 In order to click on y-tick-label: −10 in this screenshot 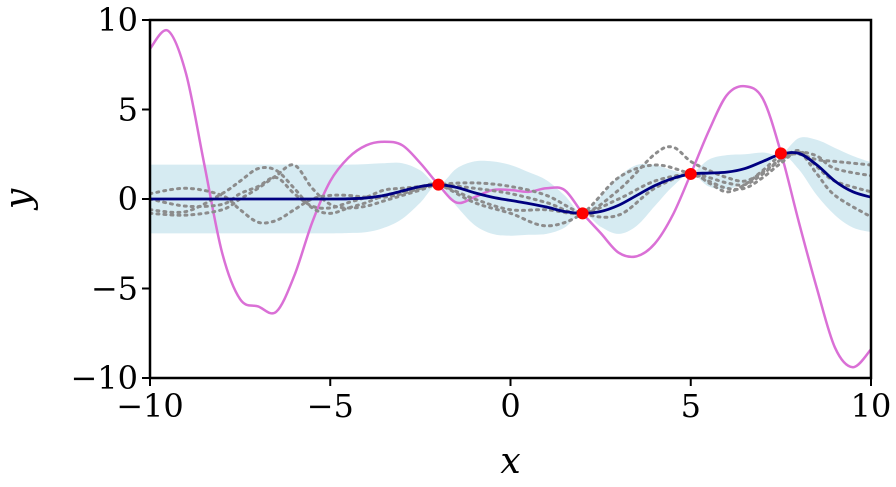, I will do `click(104, 378)`.